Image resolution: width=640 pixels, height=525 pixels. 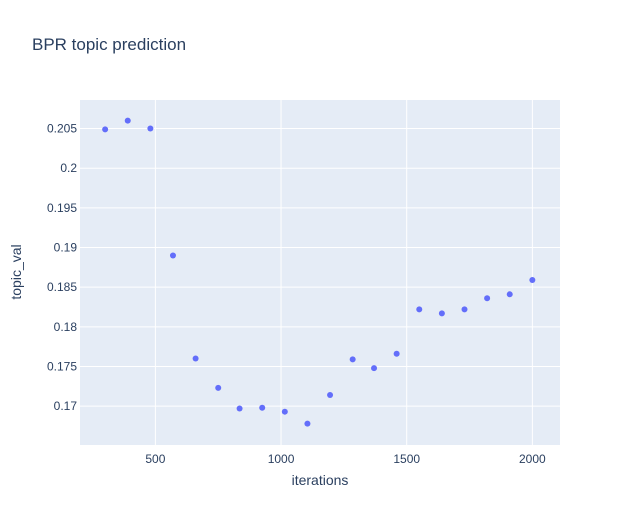 I want to click on x-axis-ticks: 500 1000 1500 2000, so click(x=345, y=459).